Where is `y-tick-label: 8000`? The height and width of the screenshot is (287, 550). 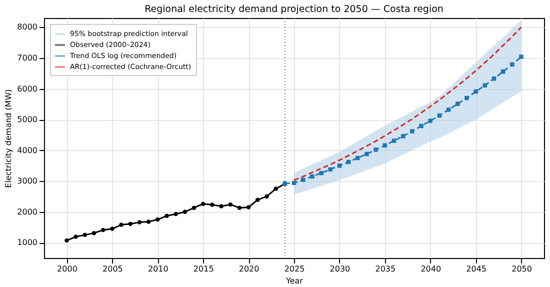
y-tick-label: 8000 is located at coordinates (27, 27).